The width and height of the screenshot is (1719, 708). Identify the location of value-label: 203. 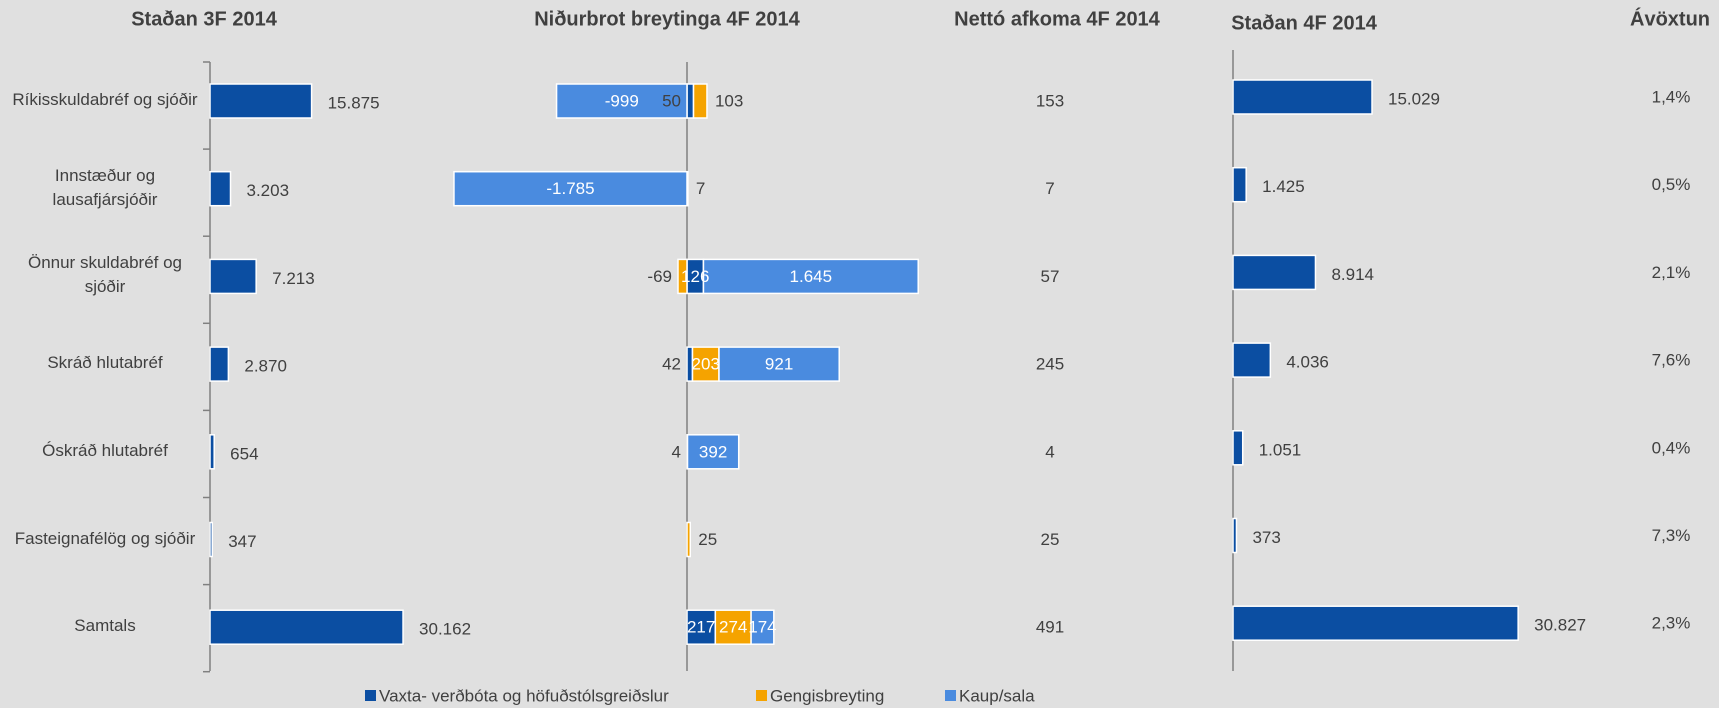
(706, 364).